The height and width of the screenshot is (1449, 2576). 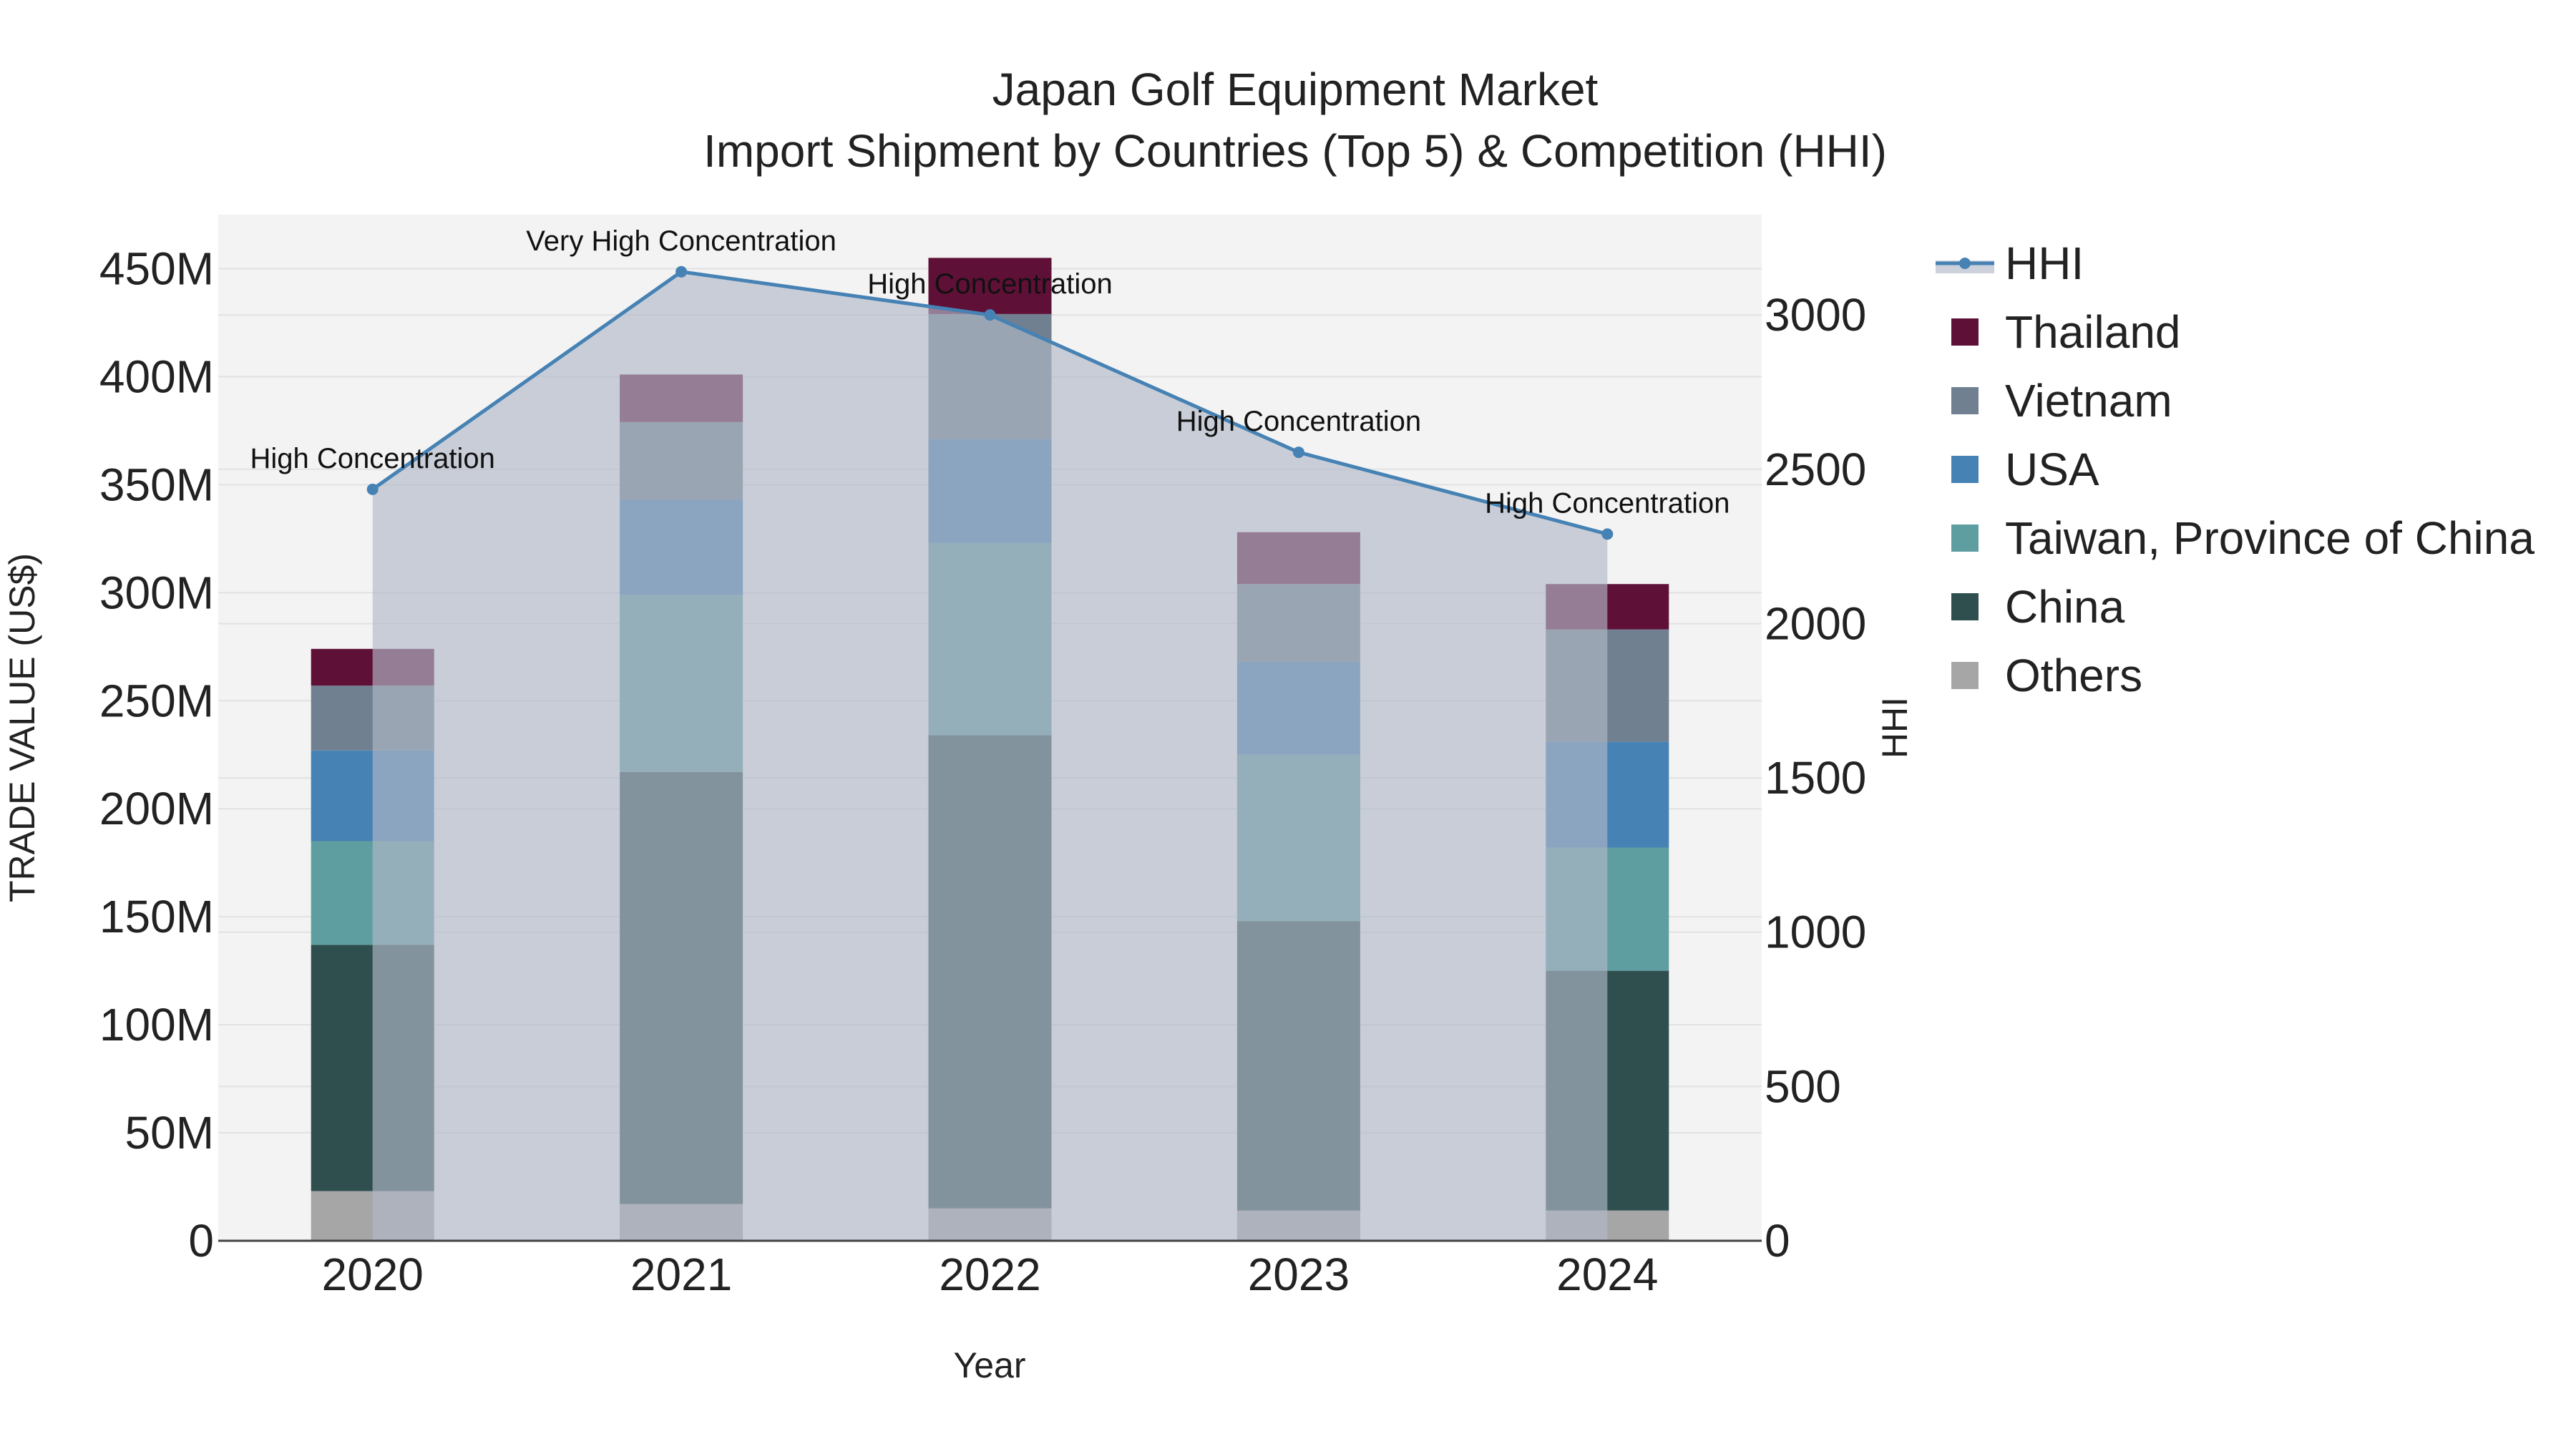 I want to click on legend-label: Taiwan, Province of China, so click(x=2269, y=538).